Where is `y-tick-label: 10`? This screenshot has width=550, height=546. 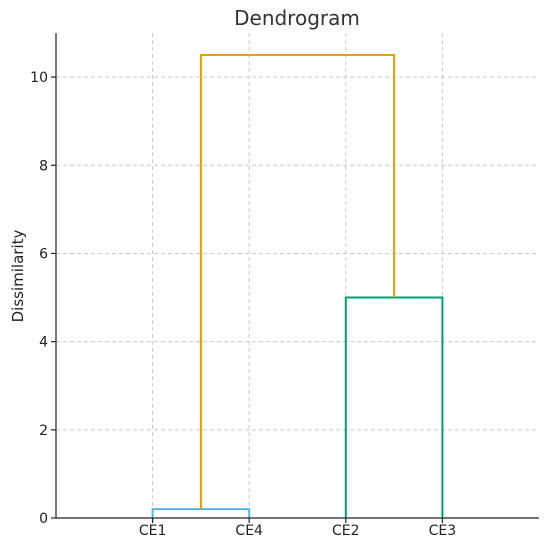 y-tick-label: 10 is located at coordinates (39, 78).